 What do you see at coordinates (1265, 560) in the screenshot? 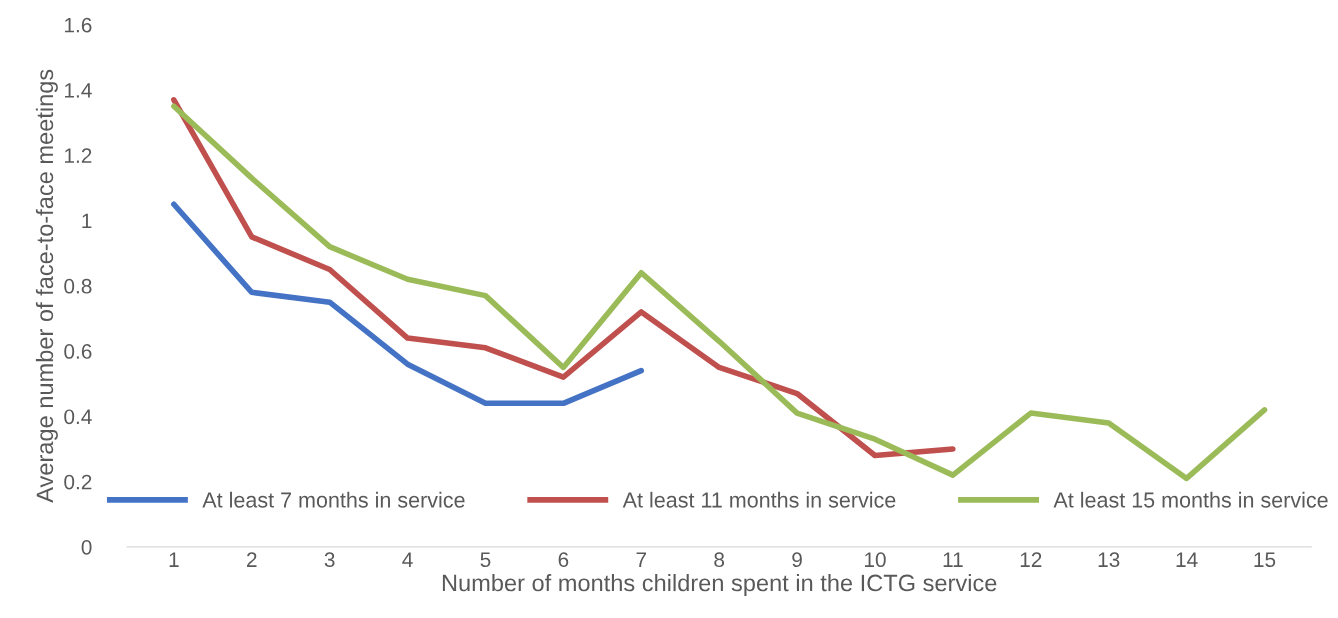
I see `x-tick-label: 15` at bounding box center [1265, 560].